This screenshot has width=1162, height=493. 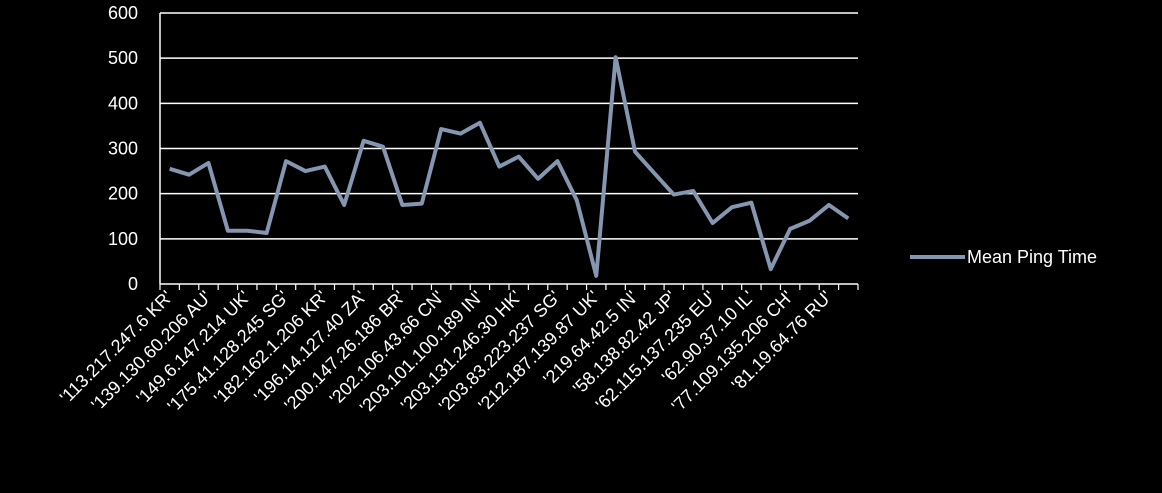 I want to click on y-tick-label: 100, so click(x=123, y=239).